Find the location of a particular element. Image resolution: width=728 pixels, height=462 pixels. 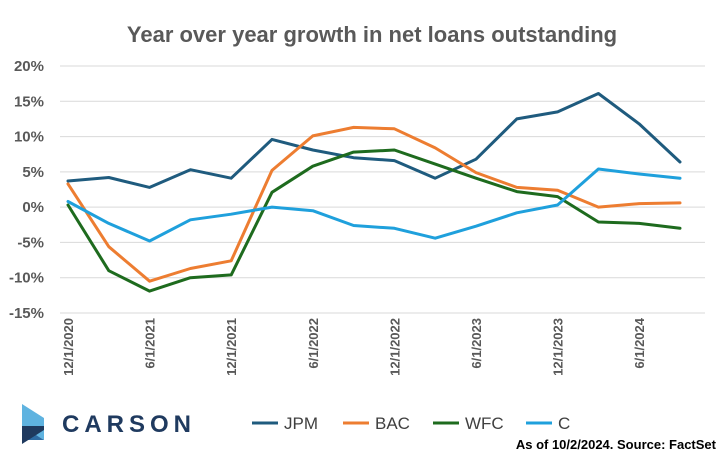

legend-item-bac: BAC is located at coordinates (376, 423).